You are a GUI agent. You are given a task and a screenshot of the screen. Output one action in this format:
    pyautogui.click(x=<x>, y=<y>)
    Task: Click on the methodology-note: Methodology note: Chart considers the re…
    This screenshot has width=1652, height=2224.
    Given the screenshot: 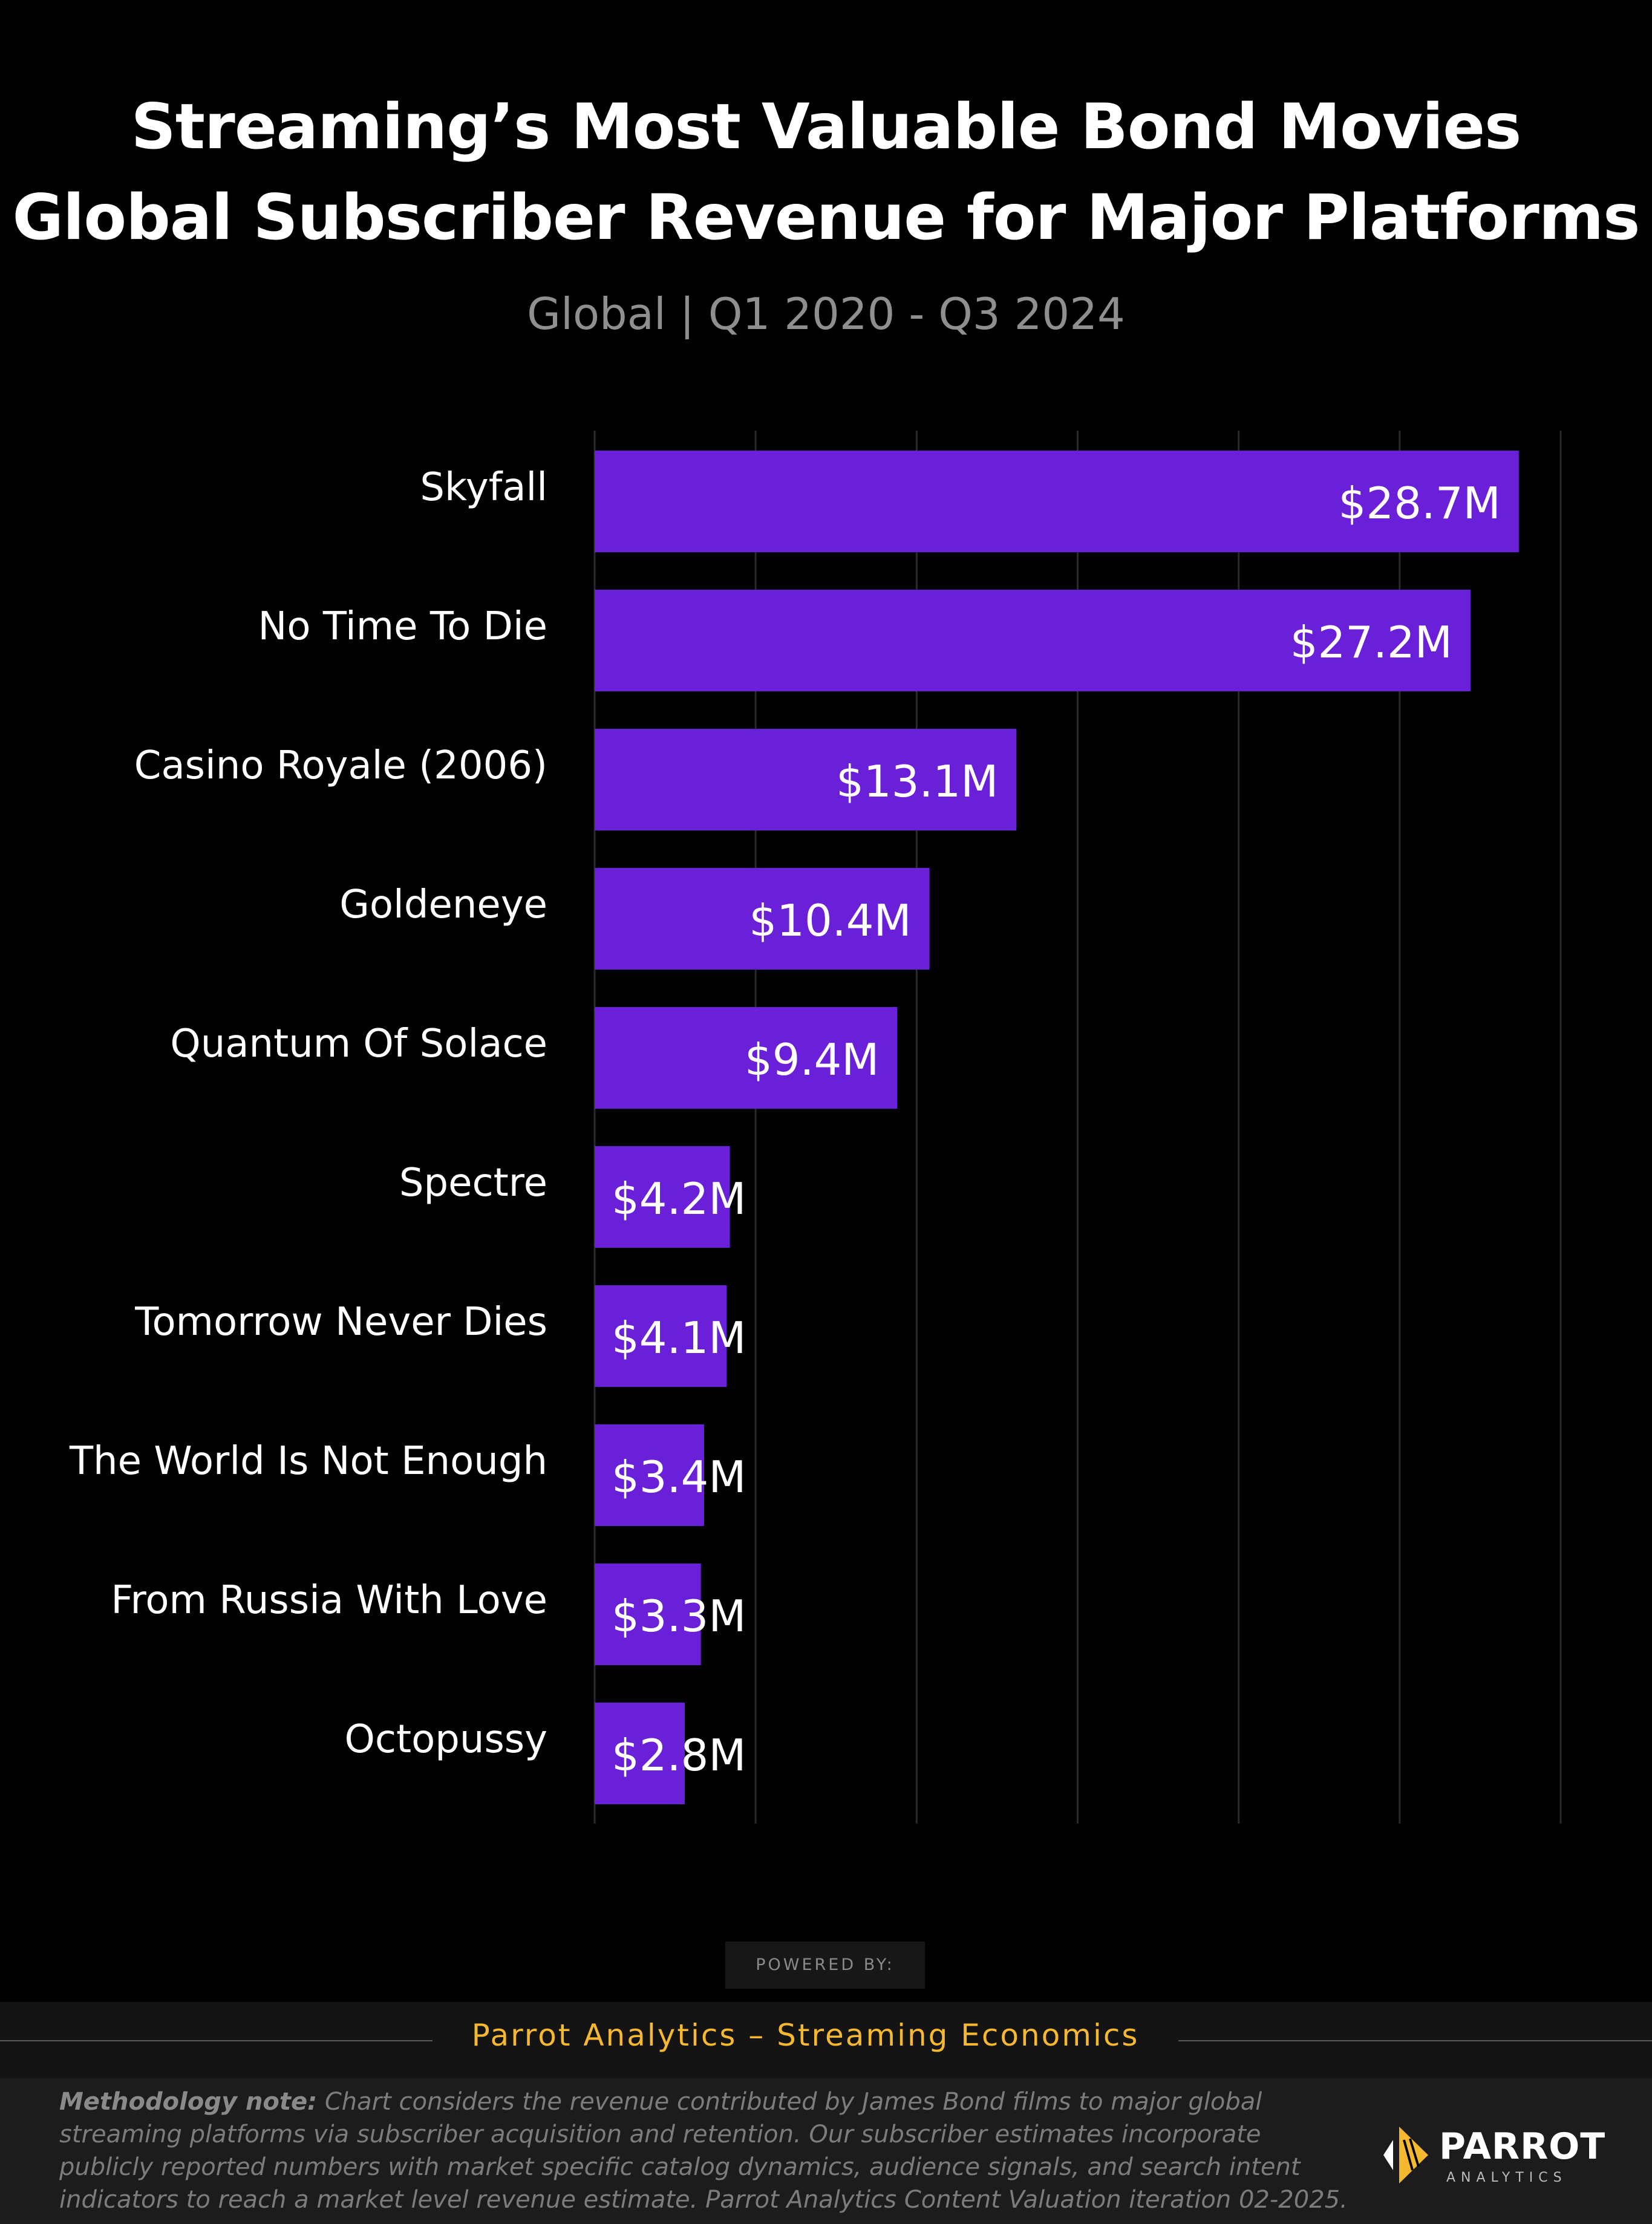 What is the action you would take?
    pyautogui.click(x=706, y=2150)
    